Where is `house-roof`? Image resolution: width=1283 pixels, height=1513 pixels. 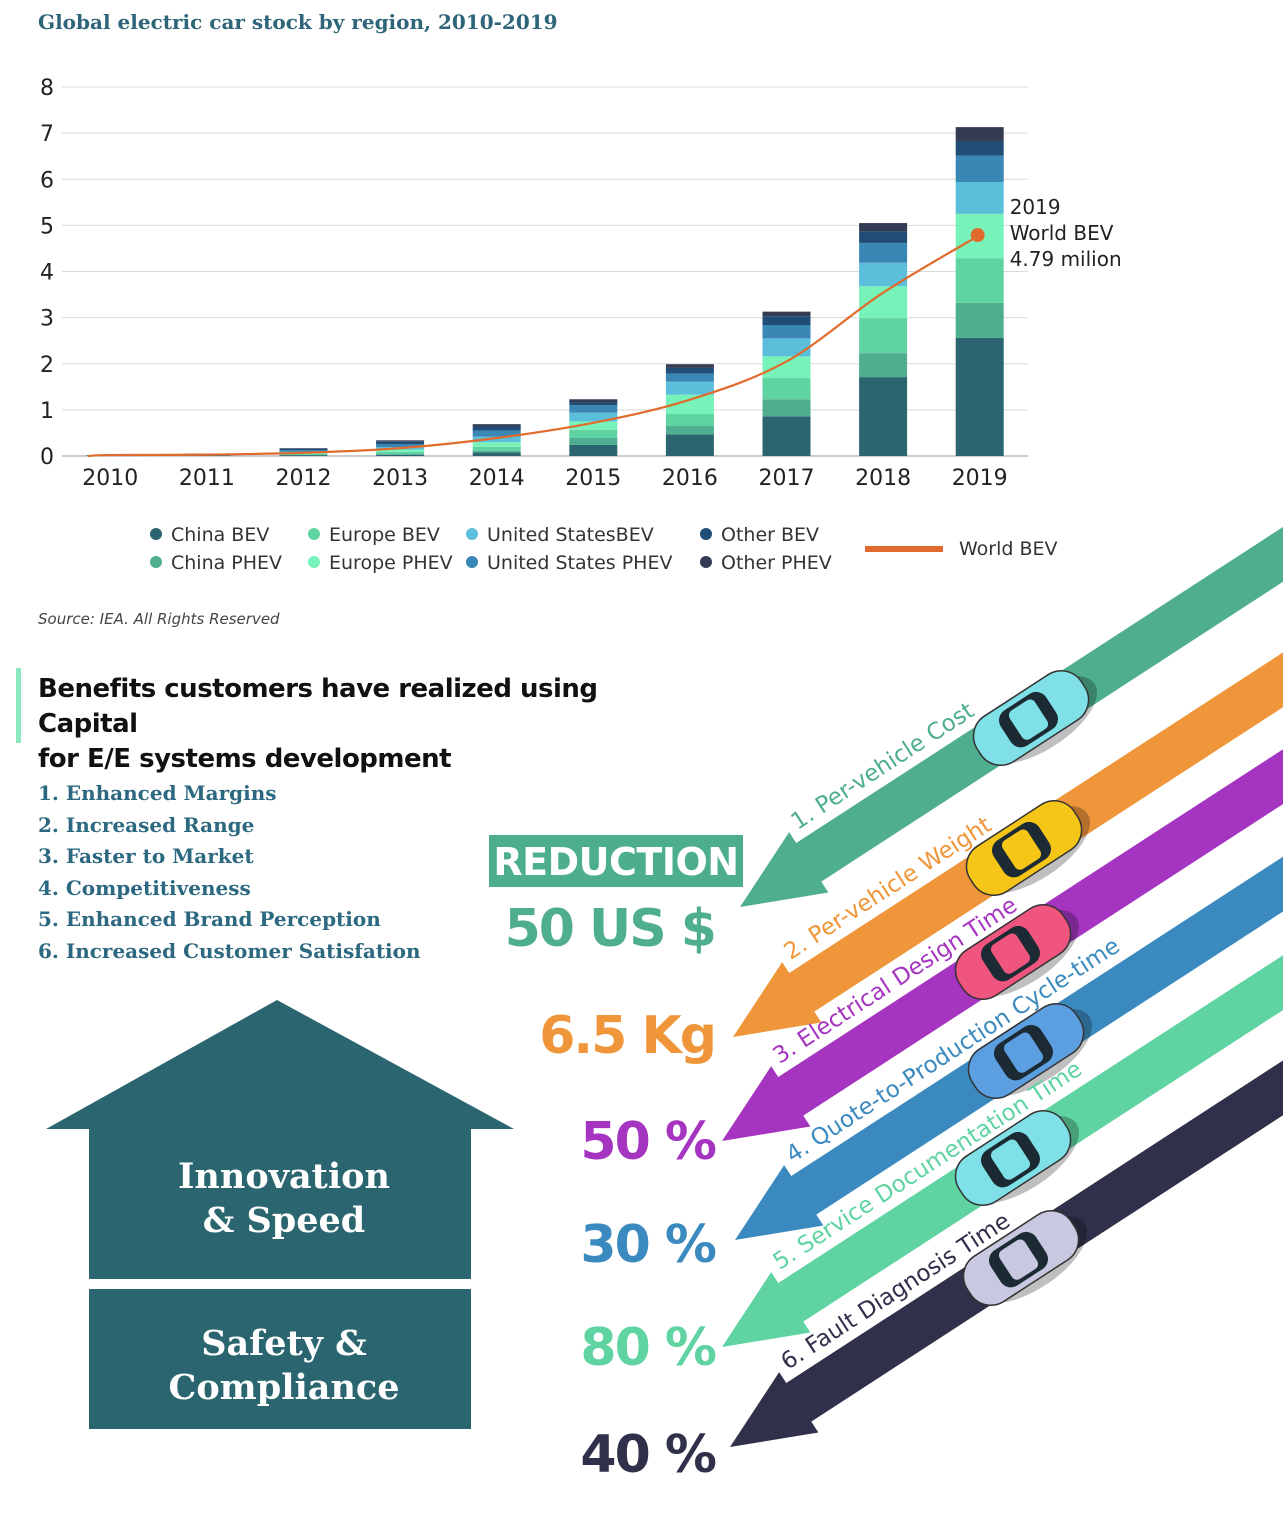 house-roof is located at coordinates (280, 1139).